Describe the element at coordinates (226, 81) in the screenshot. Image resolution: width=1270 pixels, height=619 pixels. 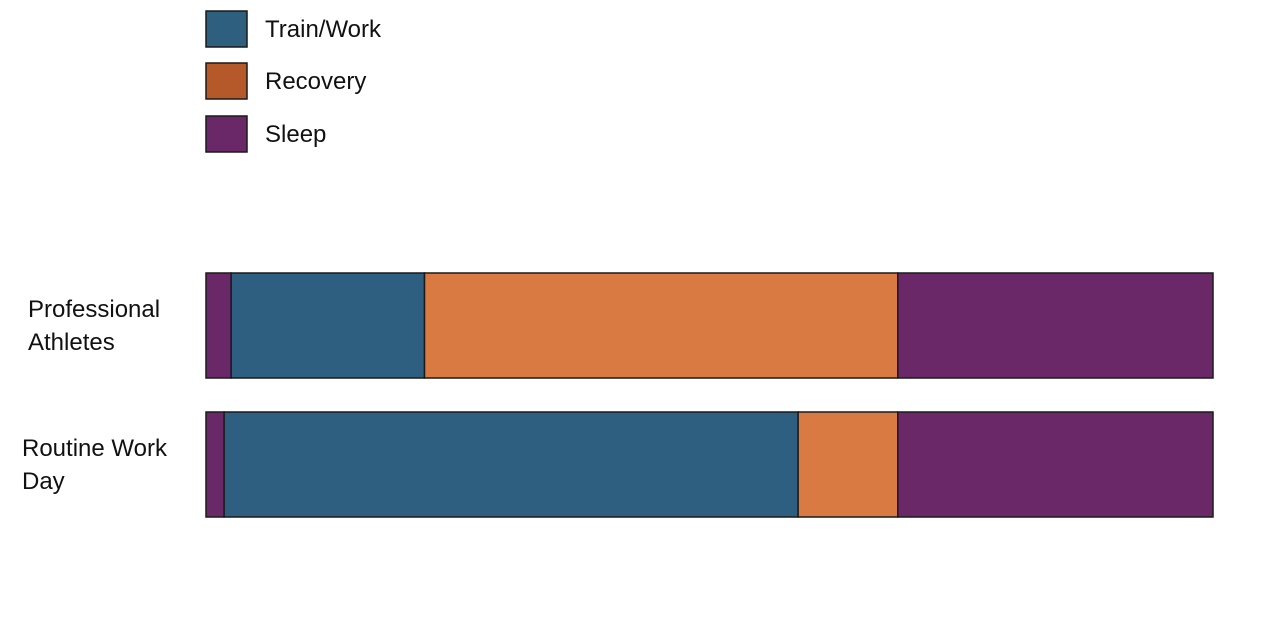
I see `legend-swatch-recovery` at that location.